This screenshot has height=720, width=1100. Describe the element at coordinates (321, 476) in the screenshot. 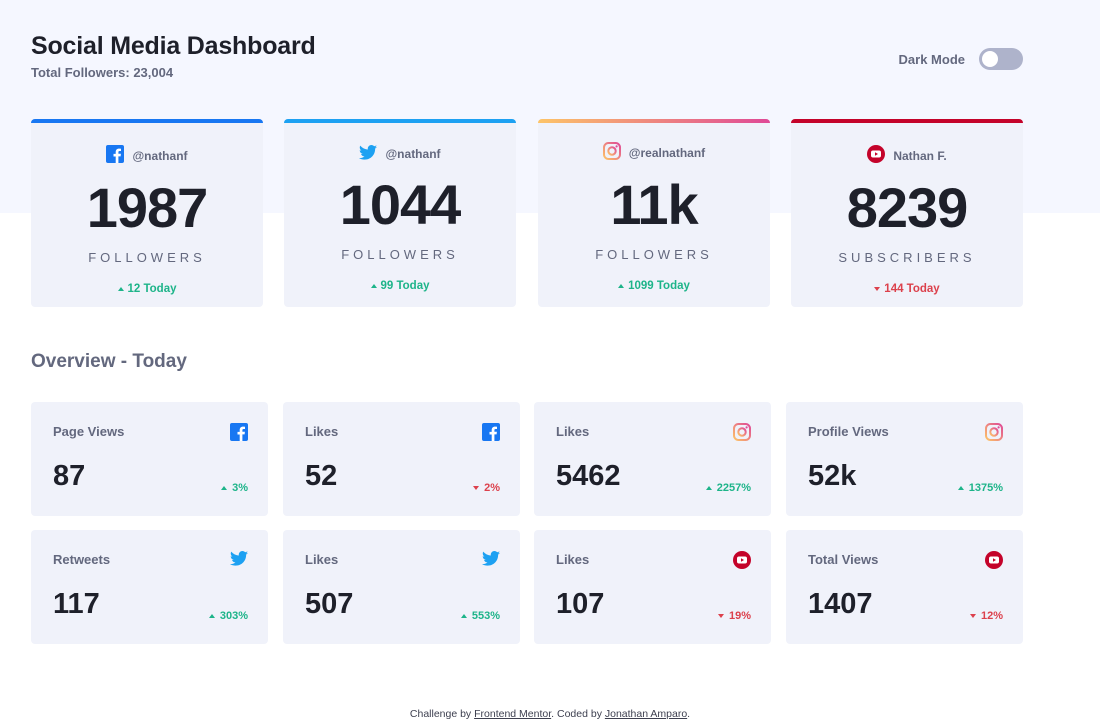

I see `overview-value: 52` at that location.